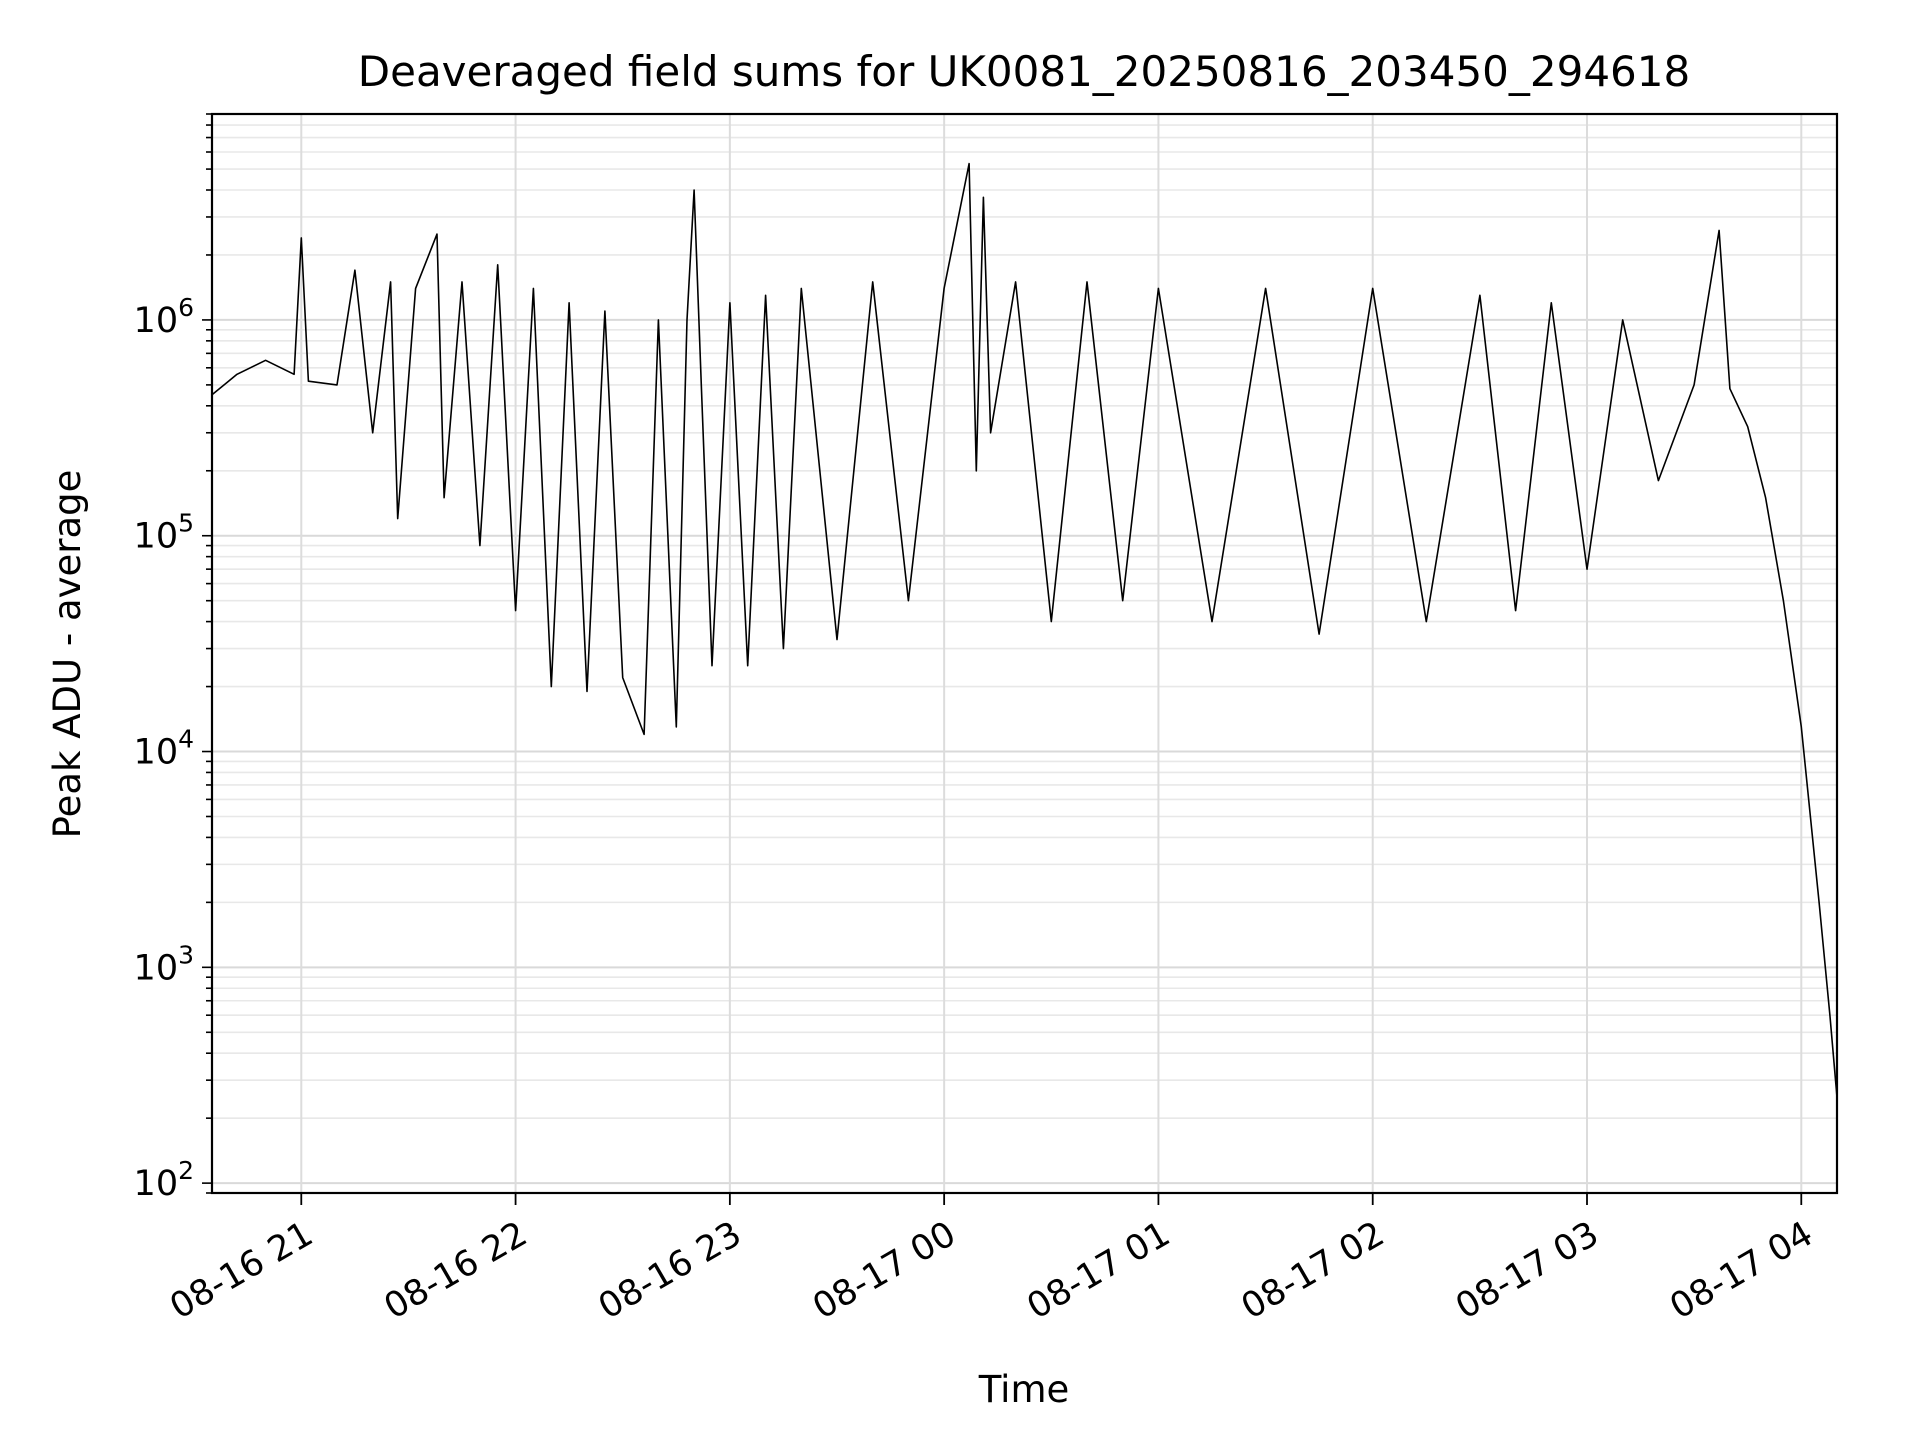 The height and width of the screenshot is (1445, 1920). I want to click on y-tick-exponent: 3, so click(186, 954).